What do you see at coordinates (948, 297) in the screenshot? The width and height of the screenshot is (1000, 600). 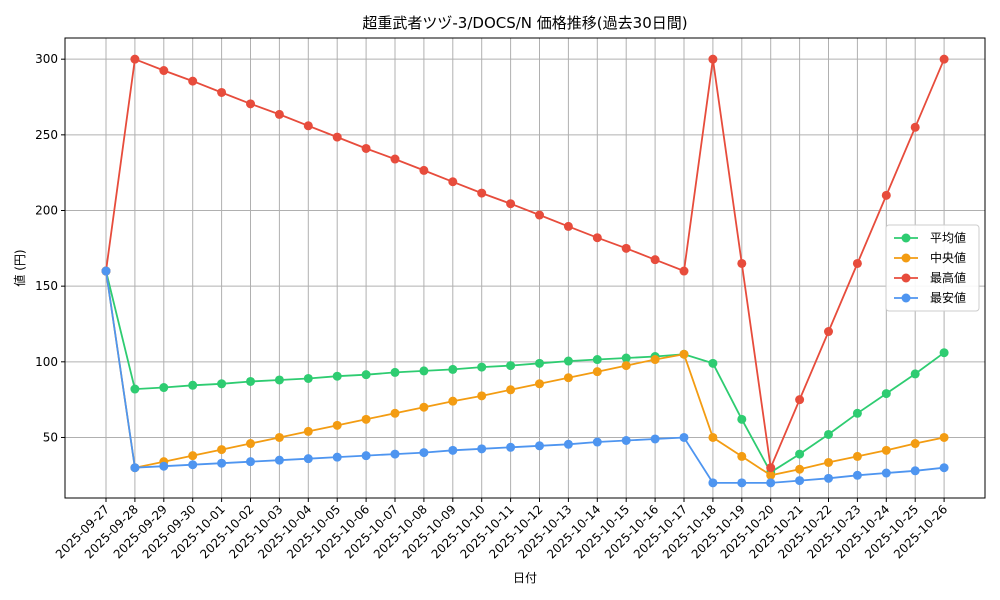 I see `legend-label: 最安値` at bounding box center [948, 297].